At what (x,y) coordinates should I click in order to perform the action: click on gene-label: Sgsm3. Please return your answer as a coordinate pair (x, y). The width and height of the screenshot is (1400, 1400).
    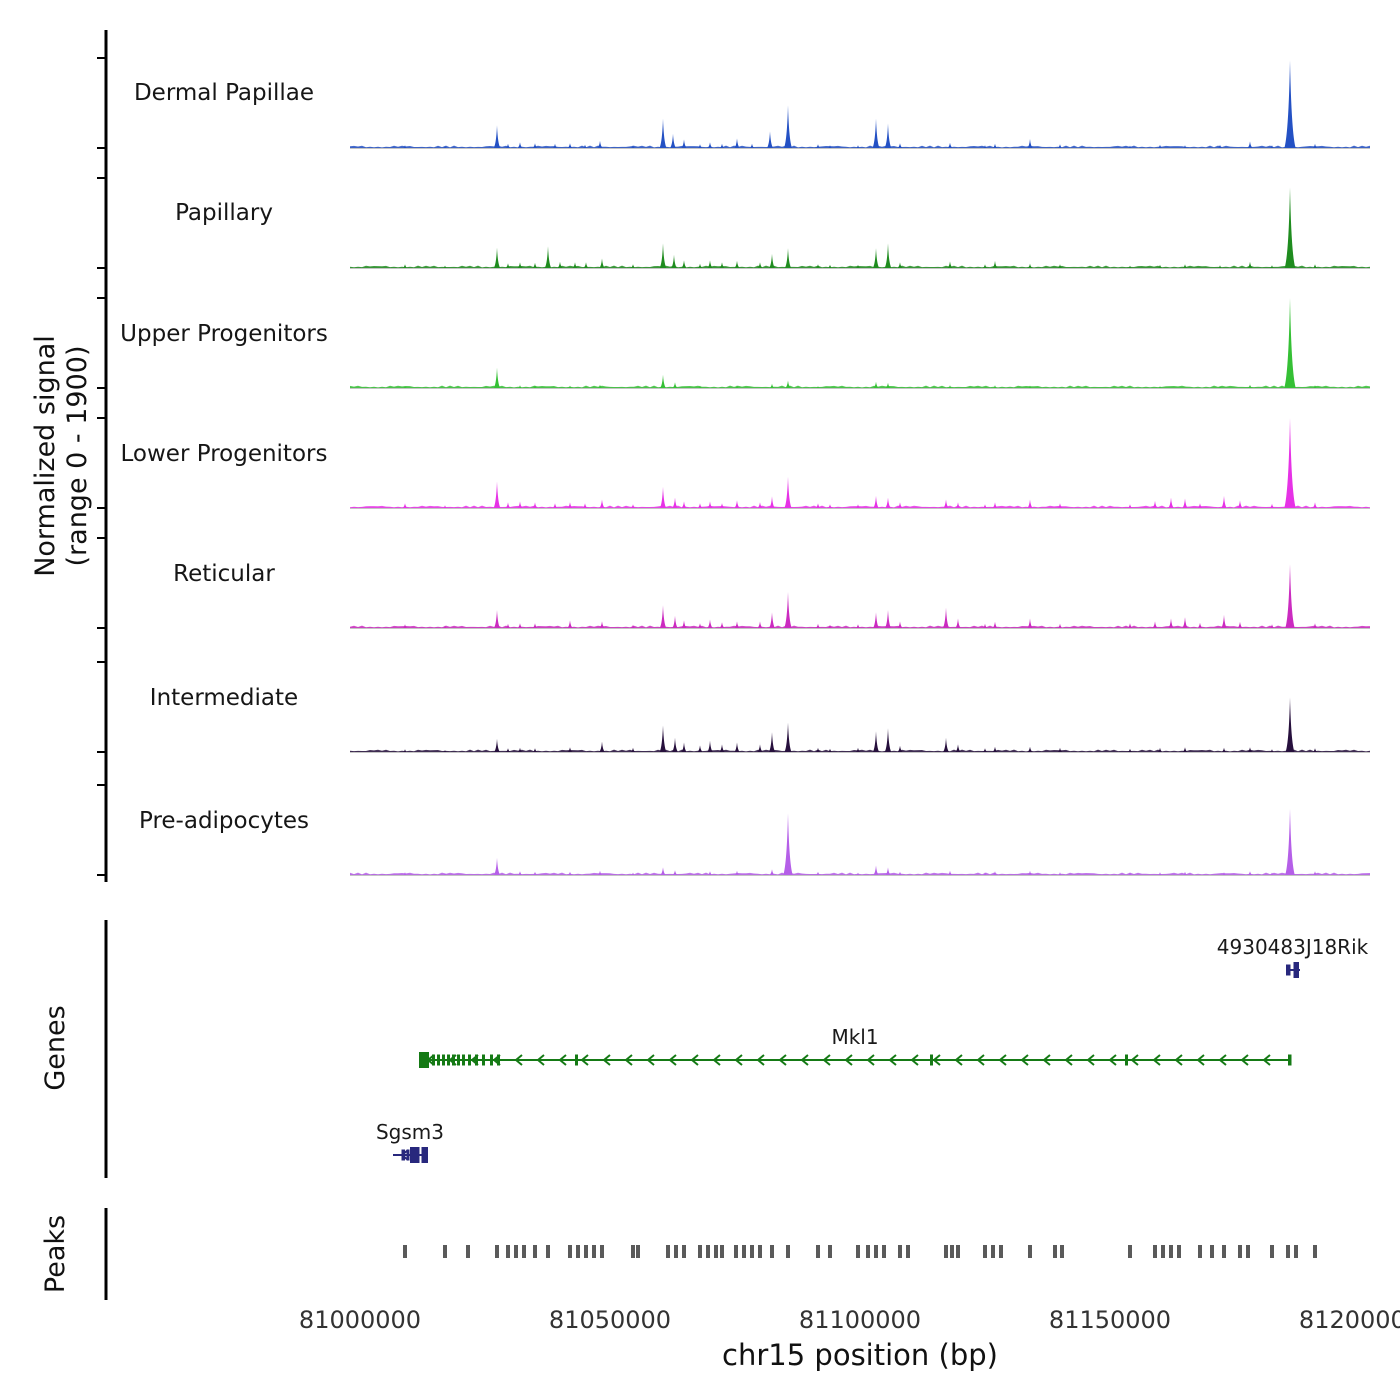
    Looking at the image, I should click on (410, 1132).